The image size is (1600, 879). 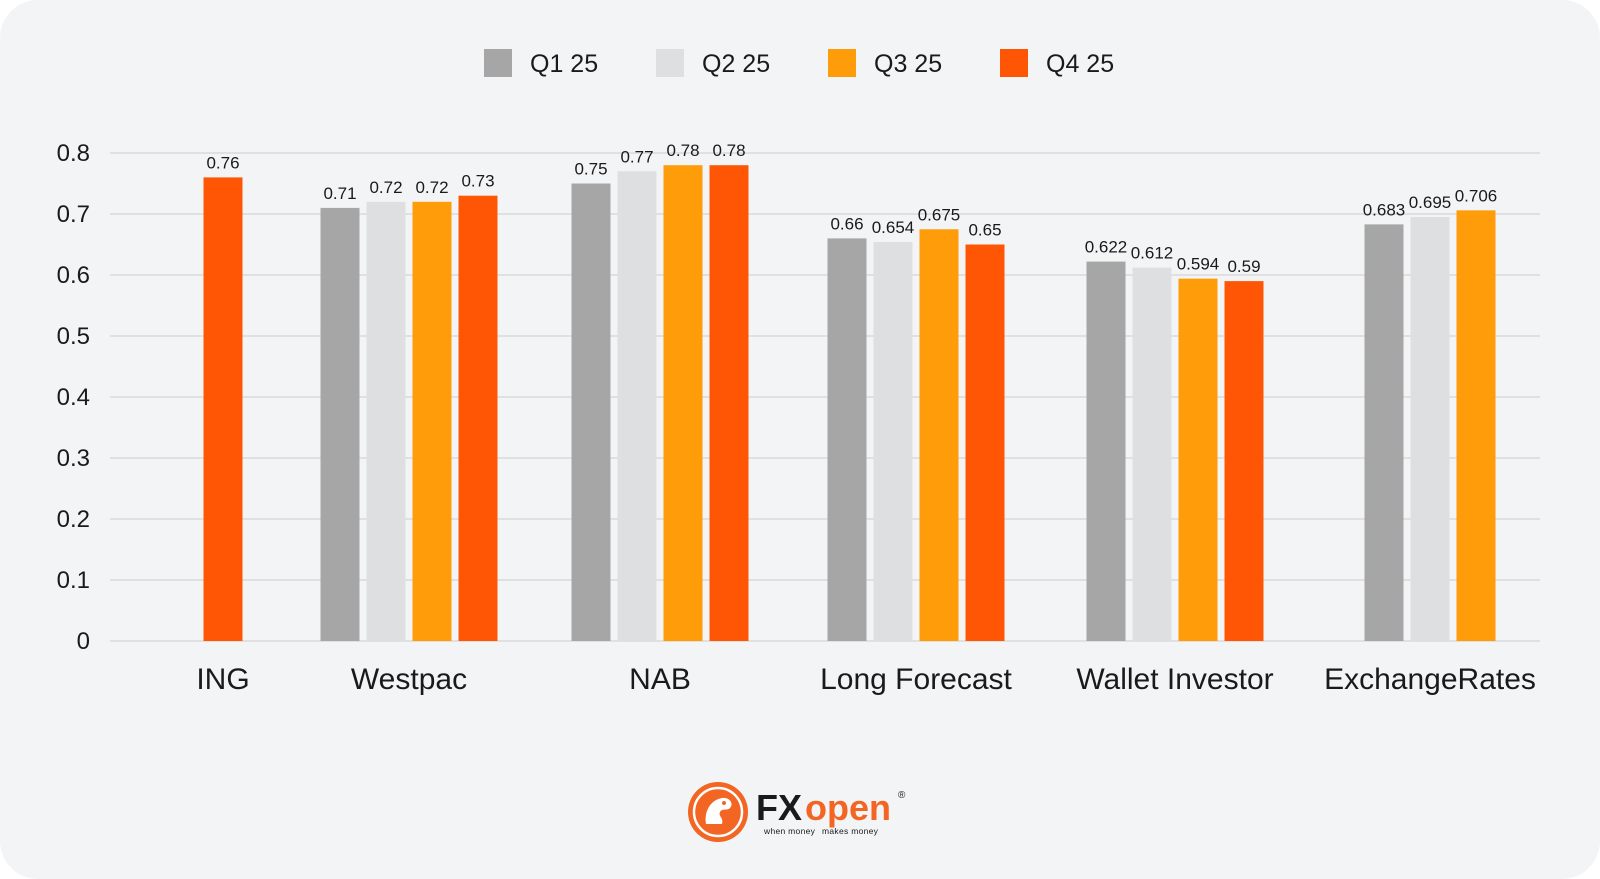 What do you see at coordinates (73, 458) in the screenshot?
I see `y-tick-label: 0.3` at bounding box center [73, 458].